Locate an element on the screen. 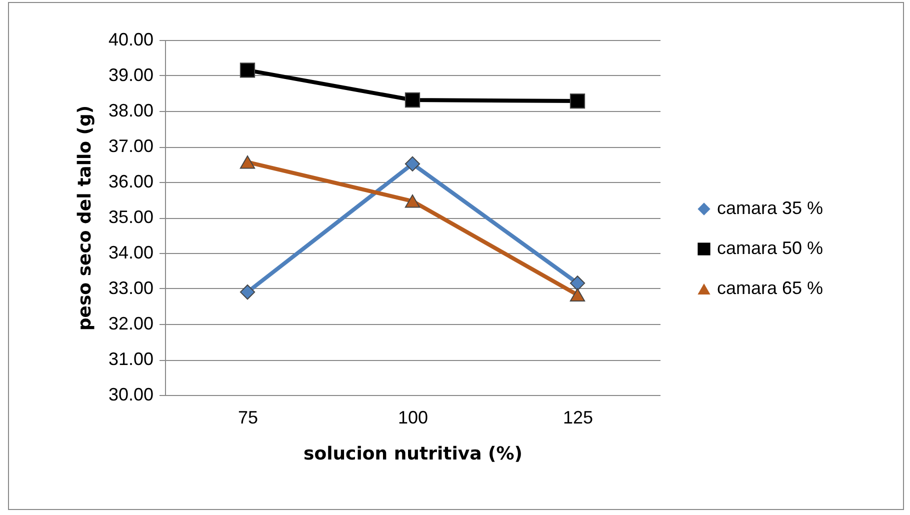 This screenshot has width=910, height=515. y-tick-label: 37.00 is located at coordinates (131, 146).